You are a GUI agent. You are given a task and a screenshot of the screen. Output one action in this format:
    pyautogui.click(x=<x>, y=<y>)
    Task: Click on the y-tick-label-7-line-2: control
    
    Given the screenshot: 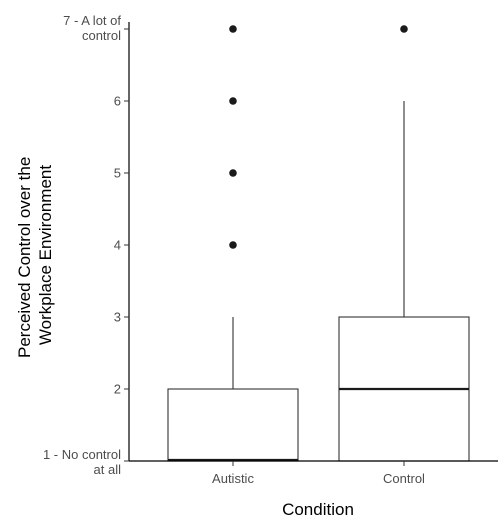 What is the action you would take?
    pyautogui.click(x=101, y=35)
    